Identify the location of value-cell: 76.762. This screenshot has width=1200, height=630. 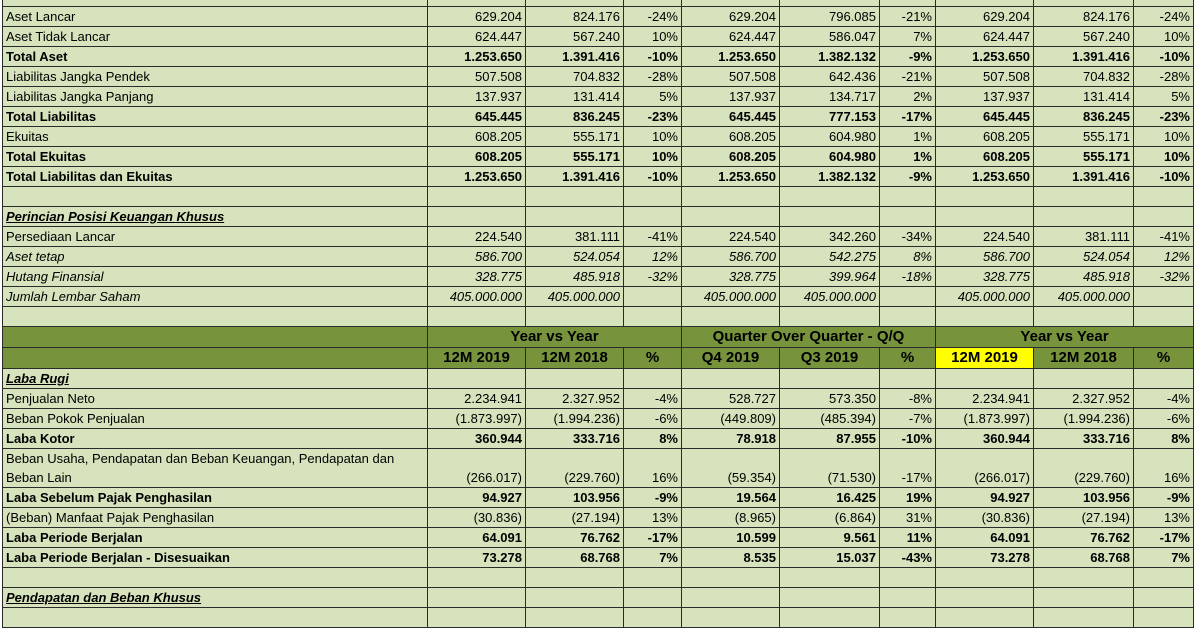
(574, 537).